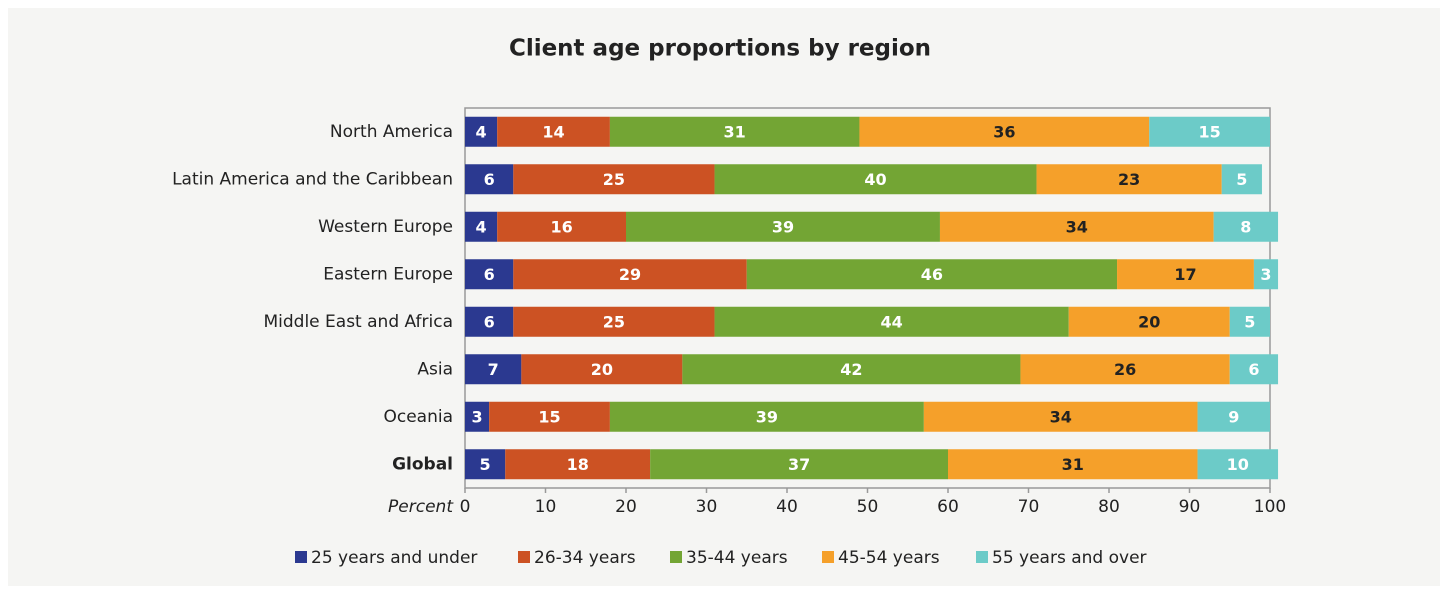 This screenshot has height=590, width=1448. What do you see at coordinates (435, 369) in the screenshot?
I see `y-tick-label: Asia` at bounding box center [435, 369].